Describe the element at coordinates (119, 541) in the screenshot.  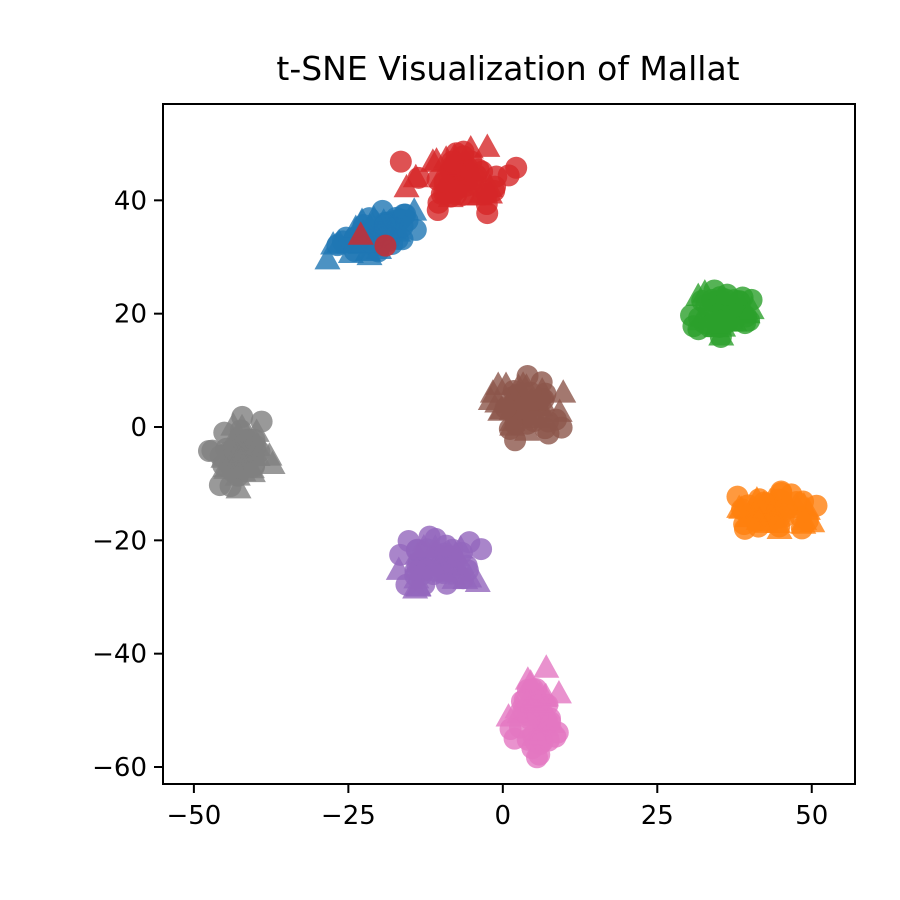
I see `y-tick-label: −20` at that location.